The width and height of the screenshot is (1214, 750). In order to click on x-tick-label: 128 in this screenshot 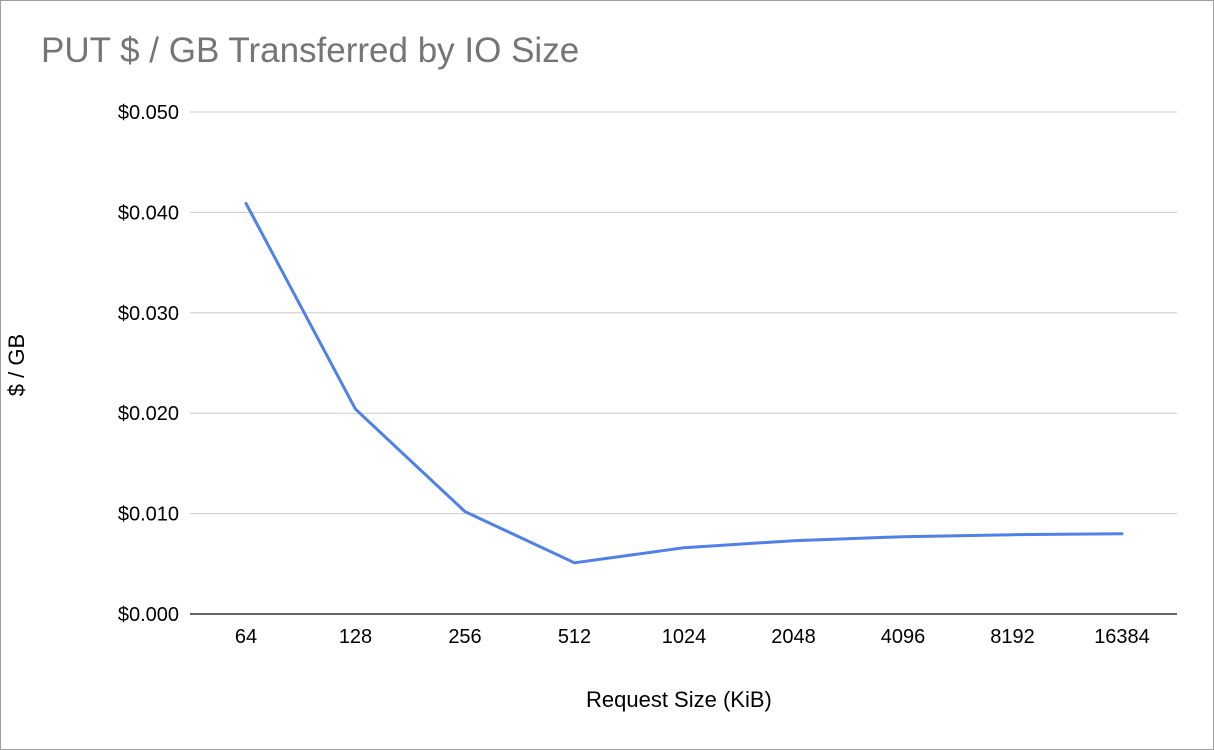, I will do `click(355, 637)`.